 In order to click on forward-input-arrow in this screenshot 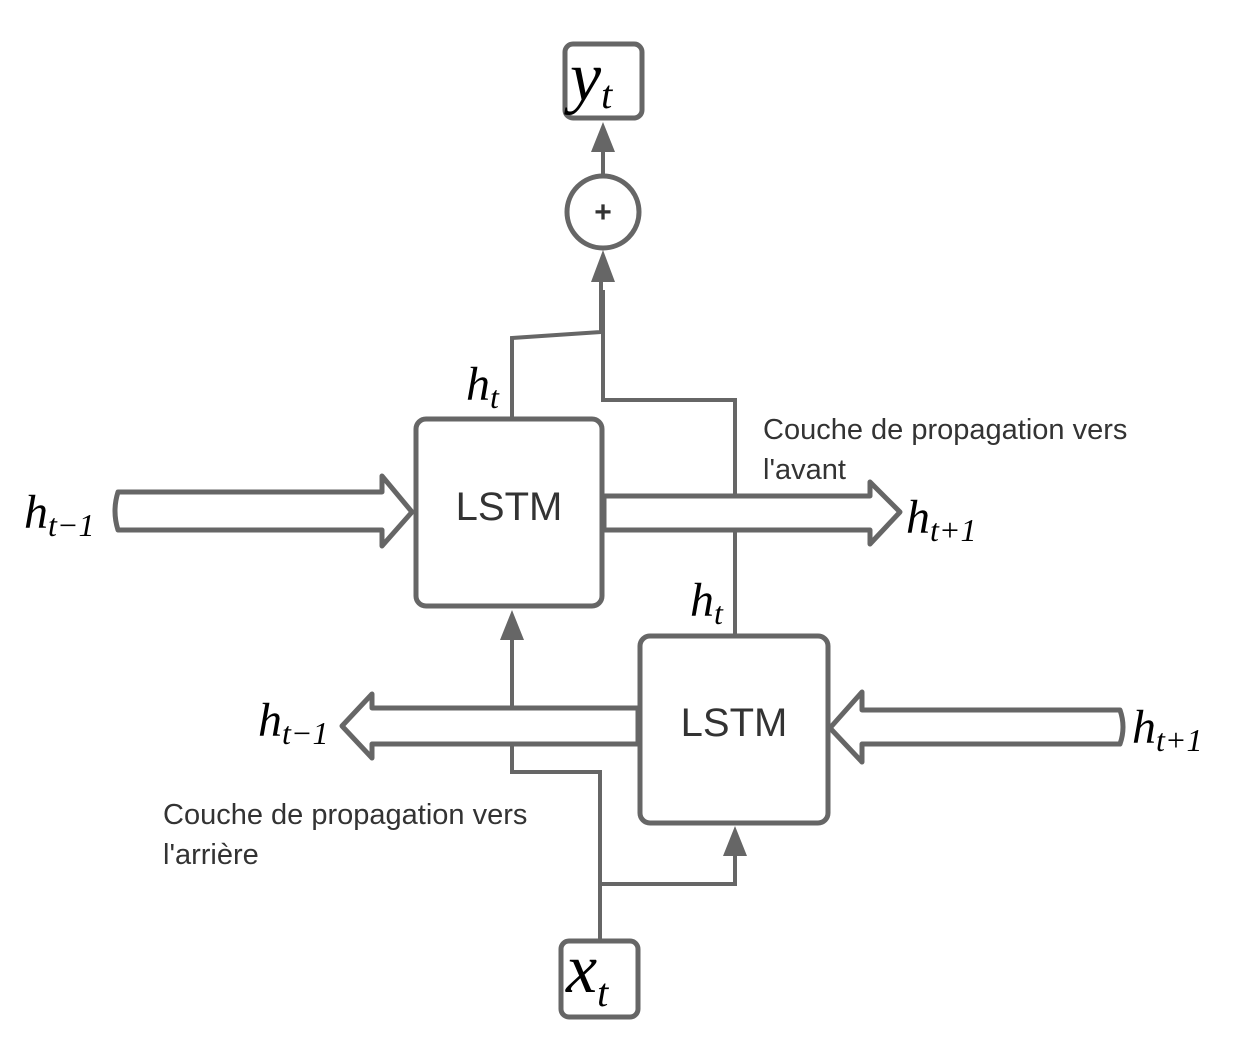, I will do `click(263, 511)`.